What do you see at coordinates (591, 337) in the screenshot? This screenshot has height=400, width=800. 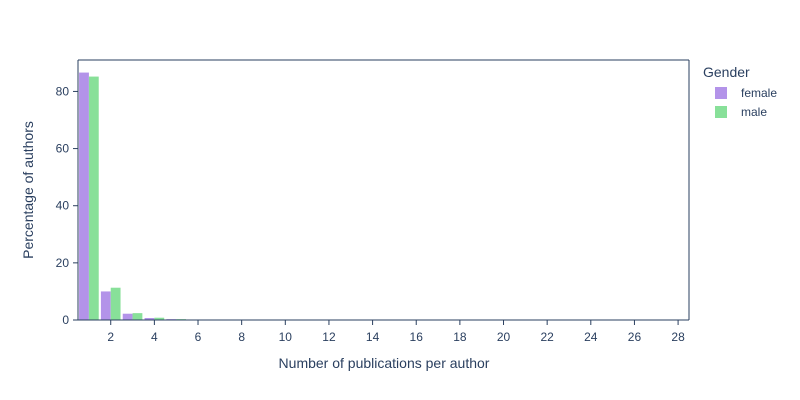 I see `x-tick-label: 24` at bounding box center [591, 337].